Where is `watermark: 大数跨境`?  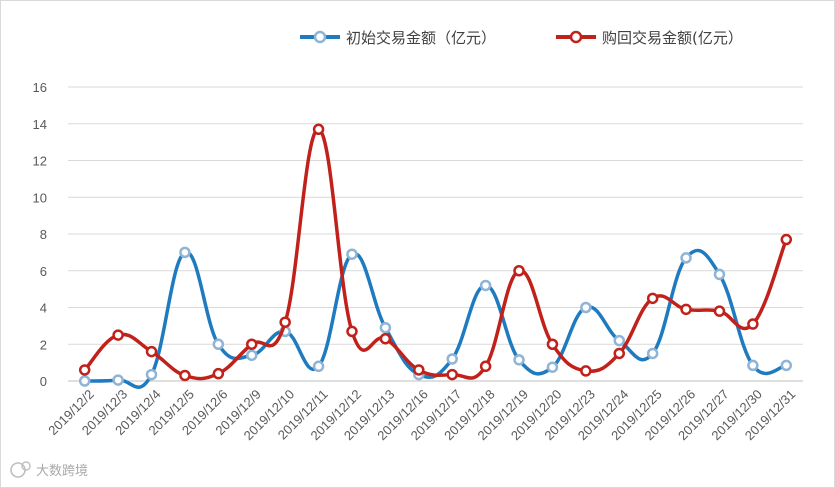 watermark: 大数跨境 is located at coordinates (49, 470).